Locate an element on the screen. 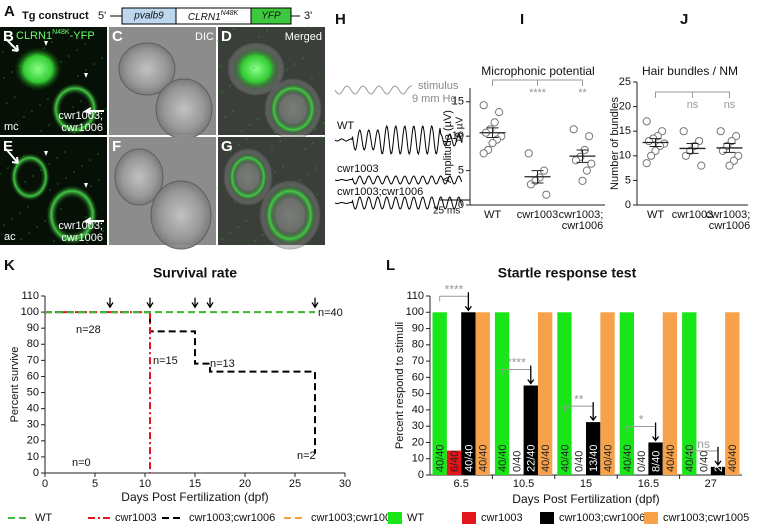 This screenshot has height=526, width=757. micrograph: D is located at coordinates (271, 83).